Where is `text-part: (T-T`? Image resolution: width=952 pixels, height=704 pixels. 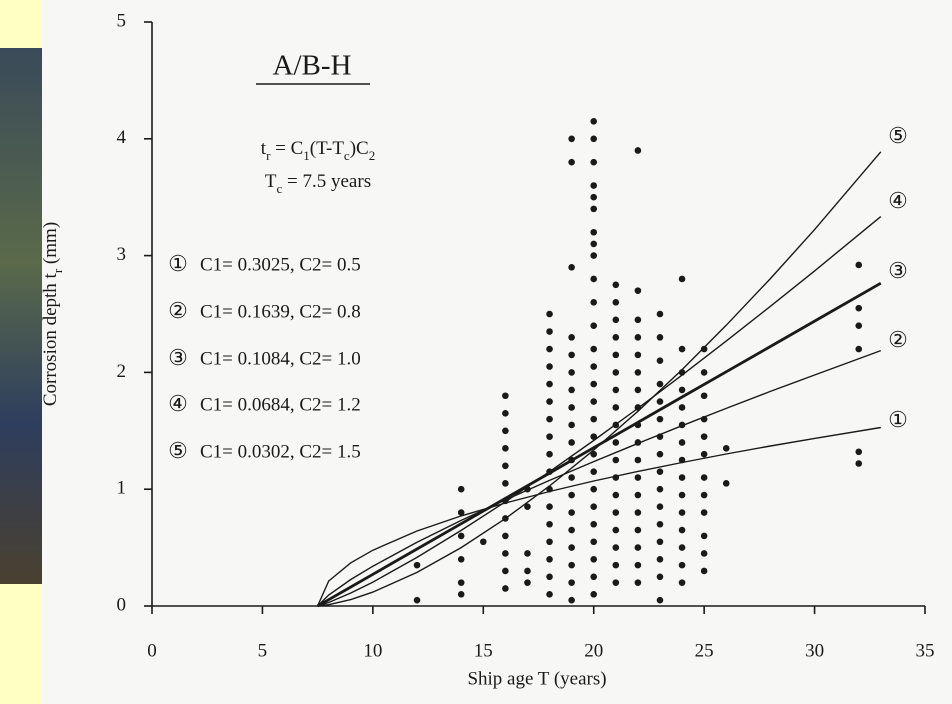
text-part: (T-T is located at coordinates (327, 148).